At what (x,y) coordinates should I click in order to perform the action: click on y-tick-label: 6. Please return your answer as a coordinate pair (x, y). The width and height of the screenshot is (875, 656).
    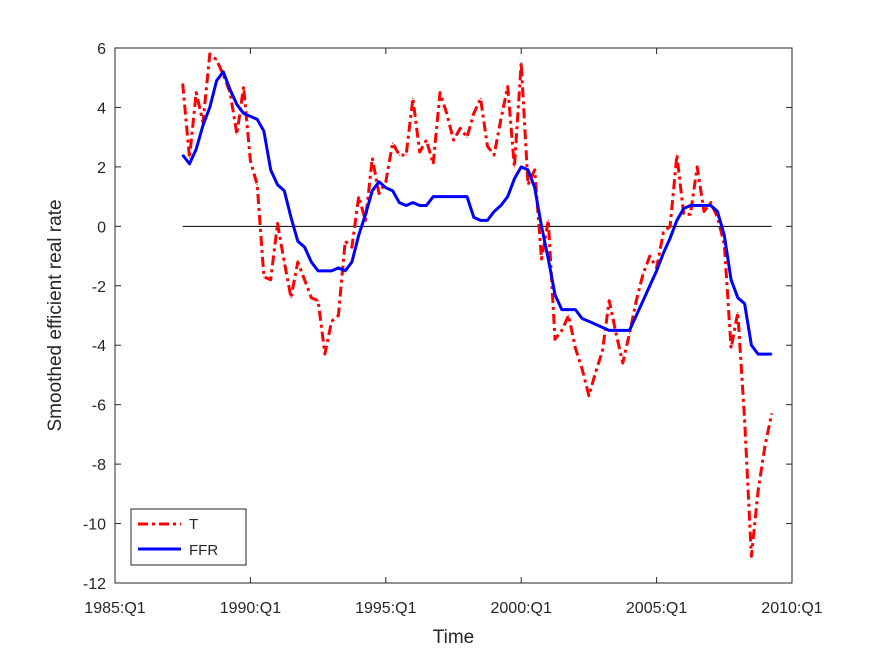
    Looking at the image, I should click on (101, 49).